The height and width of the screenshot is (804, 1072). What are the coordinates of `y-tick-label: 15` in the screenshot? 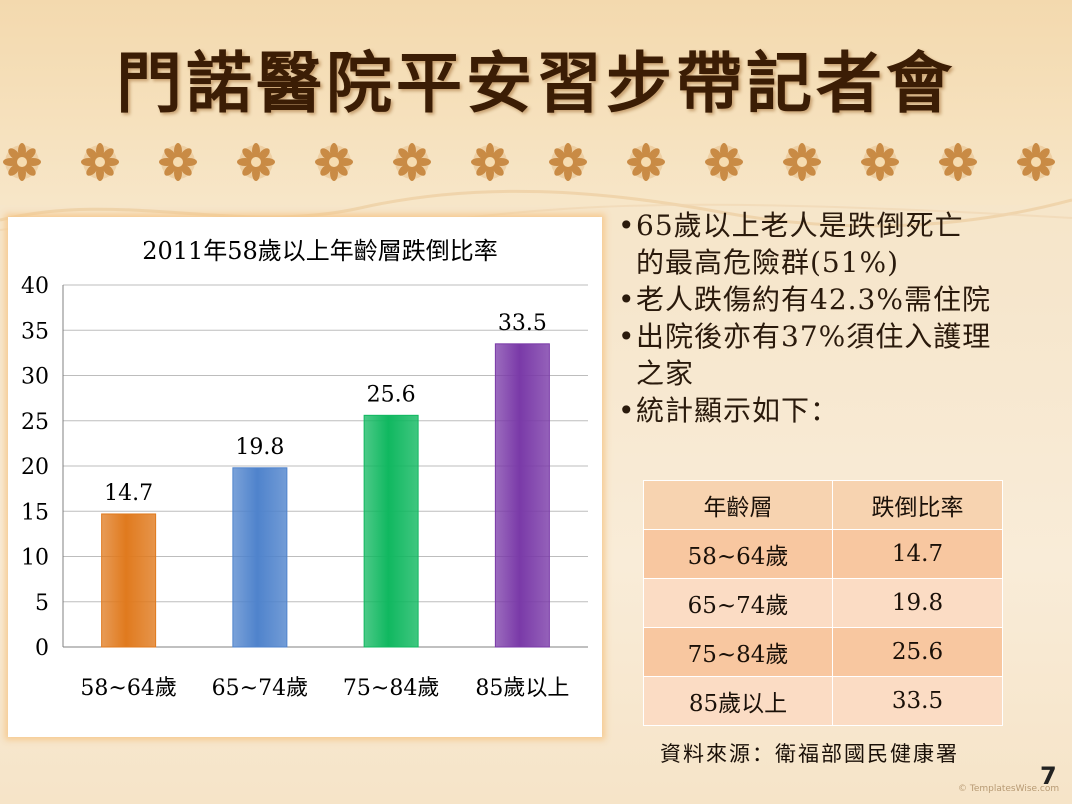 It's located at (35, 512).